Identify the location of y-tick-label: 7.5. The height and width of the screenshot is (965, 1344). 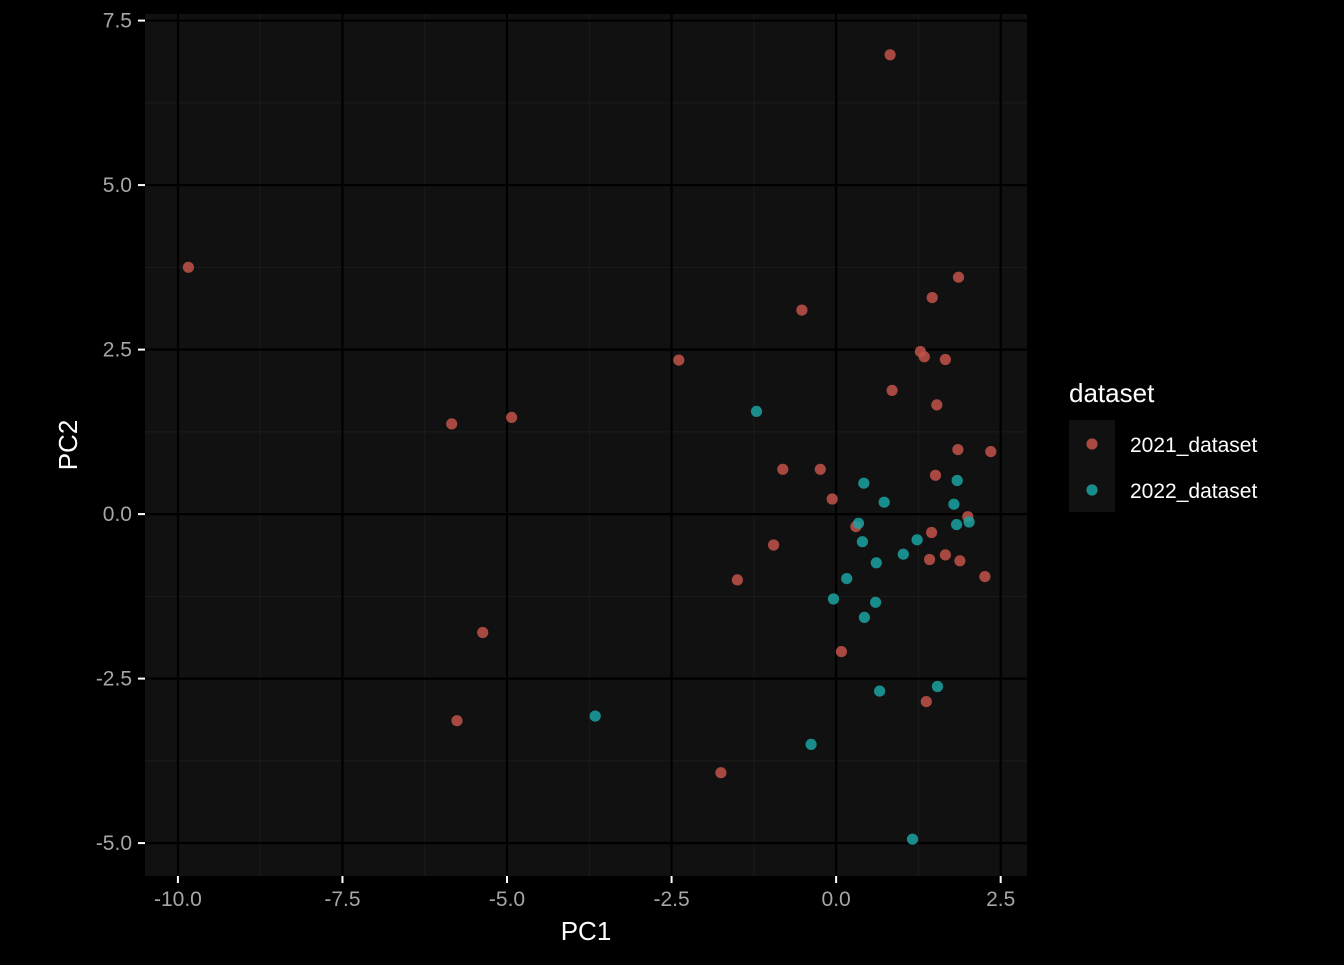
(117, 21).